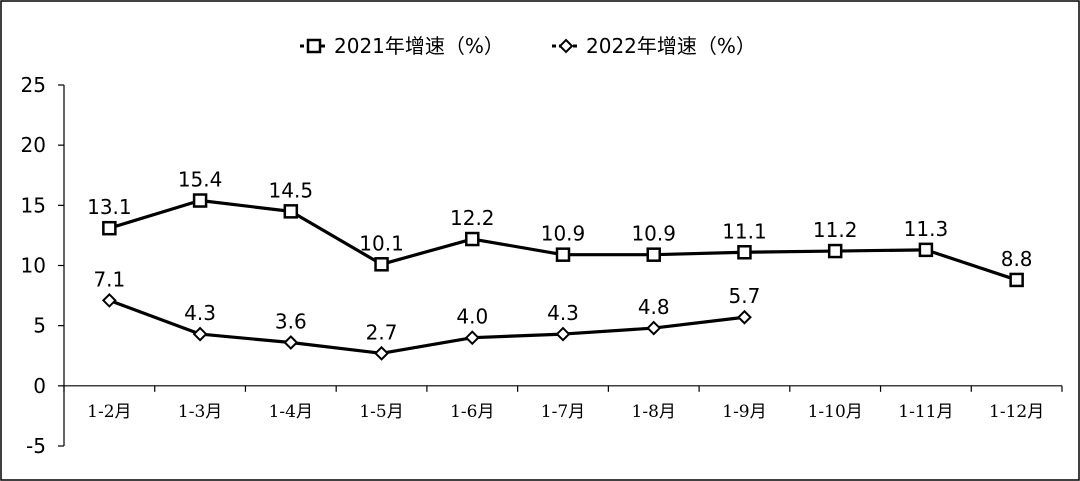  I want to click on y-tick-label: 25, so click(33, 85).